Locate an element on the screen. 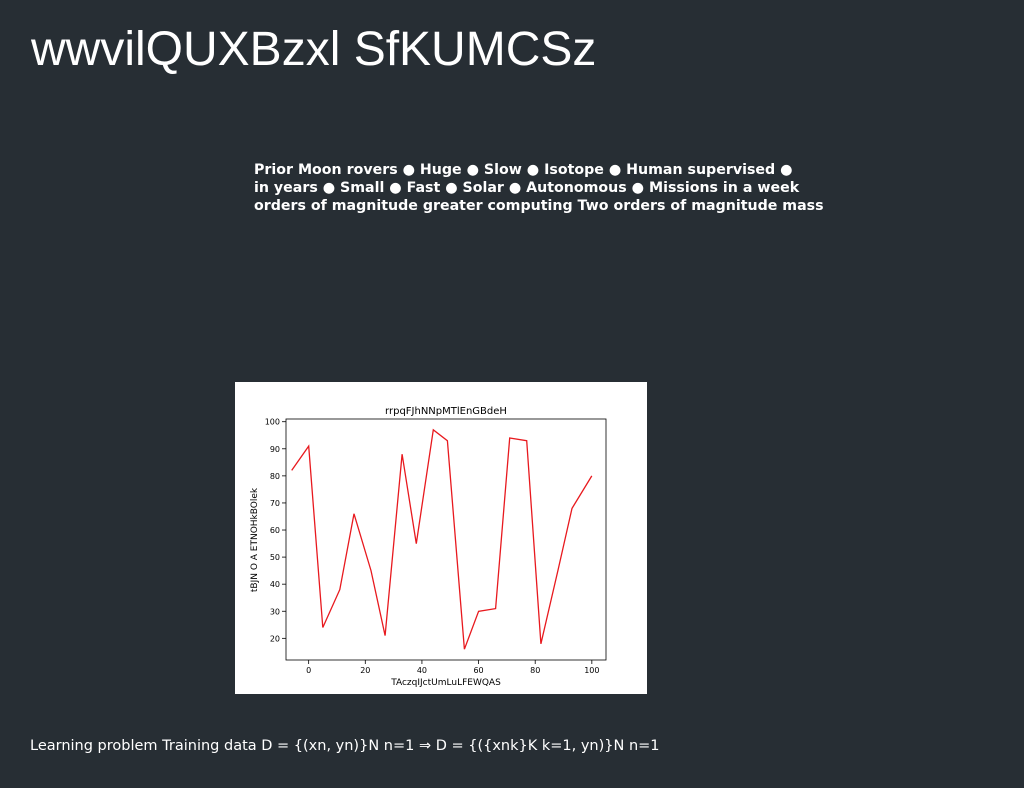  y-tick-label: 40 is located at coordinates (275, 584).